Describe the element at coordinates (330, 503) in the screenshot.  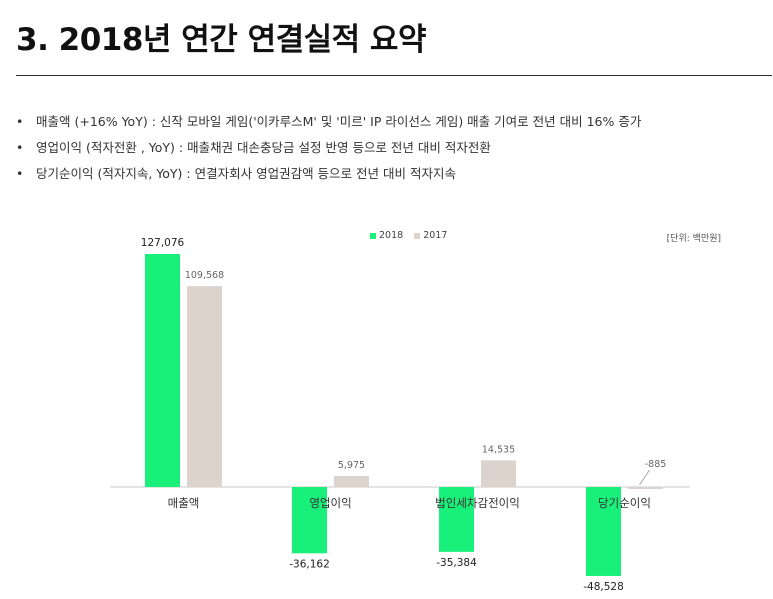
I see `category-label-operating-income: 영업이익` at that location.